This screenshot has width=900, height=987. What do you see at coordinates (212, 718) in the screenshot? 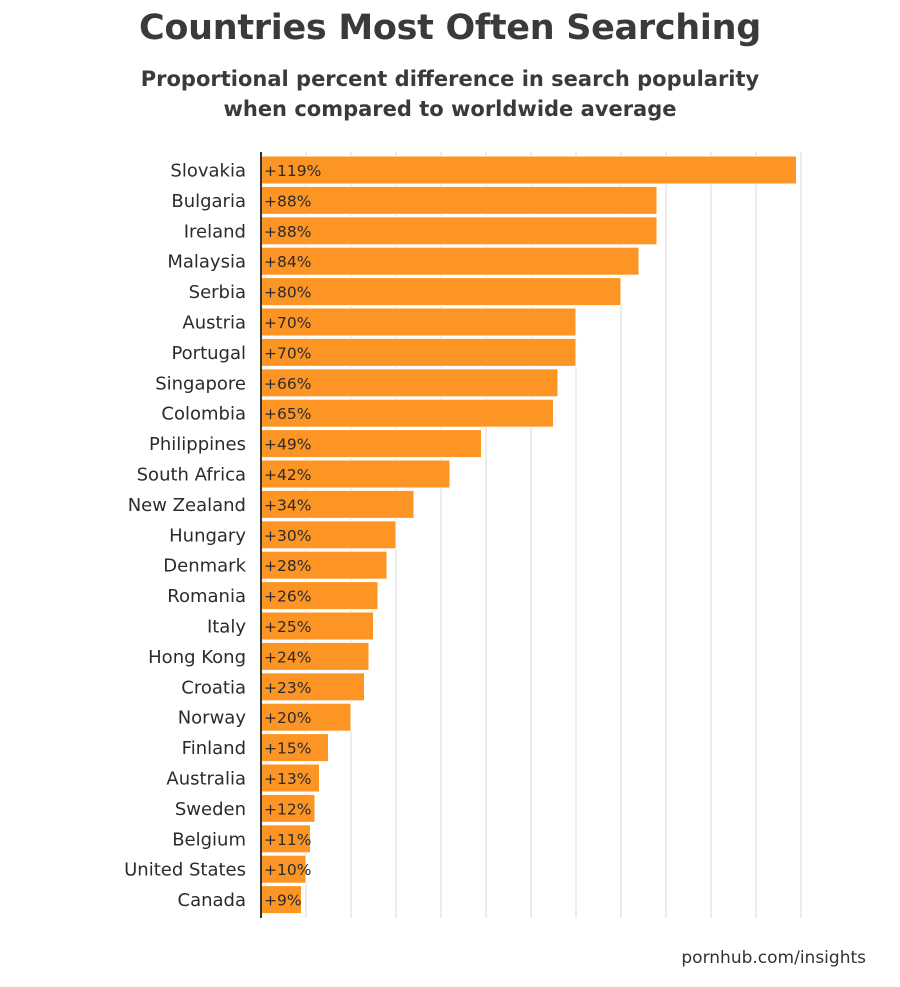
I see `category-label: Norway` at bounding box center [212, 718].